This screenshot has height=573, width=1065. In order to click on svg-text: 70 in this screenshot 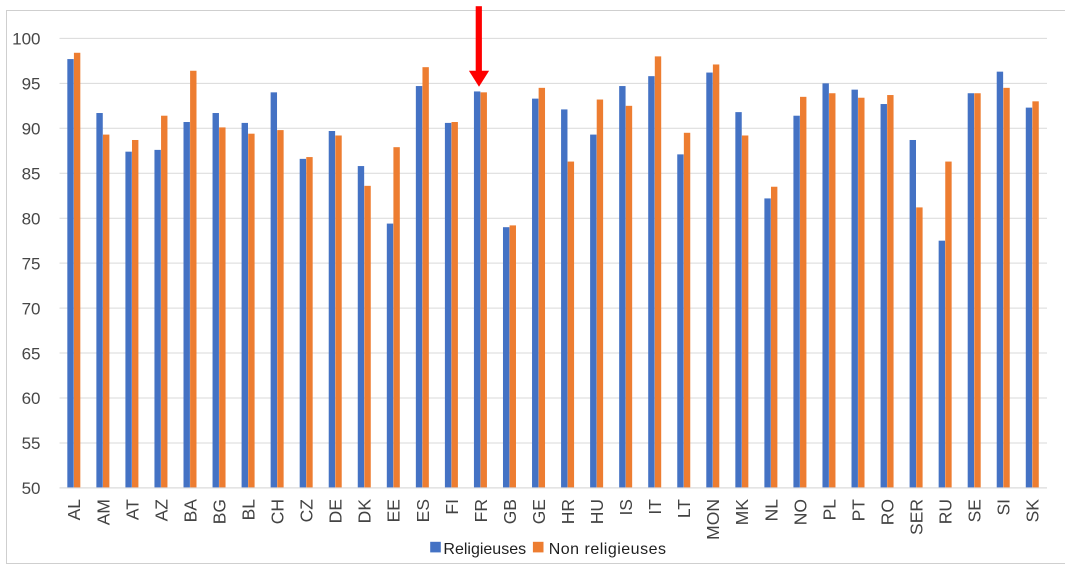, I will do `click(31, 308)`.